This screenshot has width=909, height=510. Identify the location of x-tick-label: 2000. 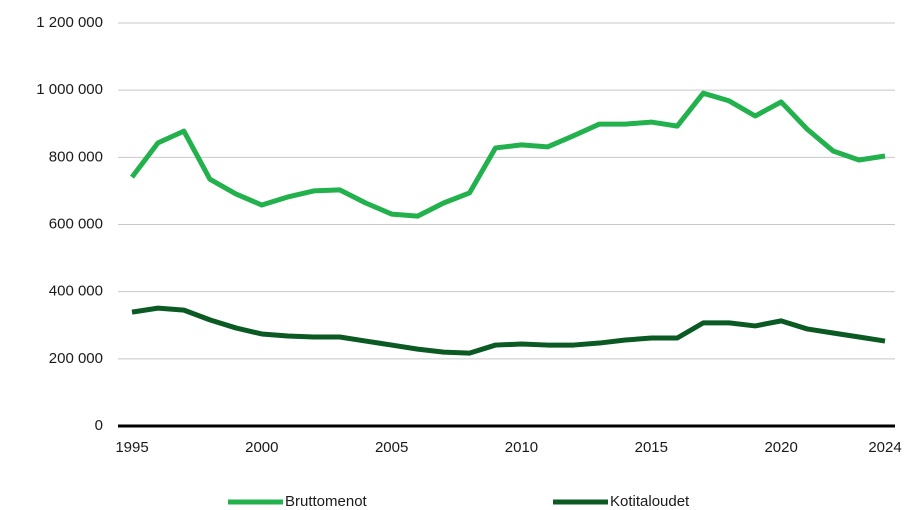
(261, 447).